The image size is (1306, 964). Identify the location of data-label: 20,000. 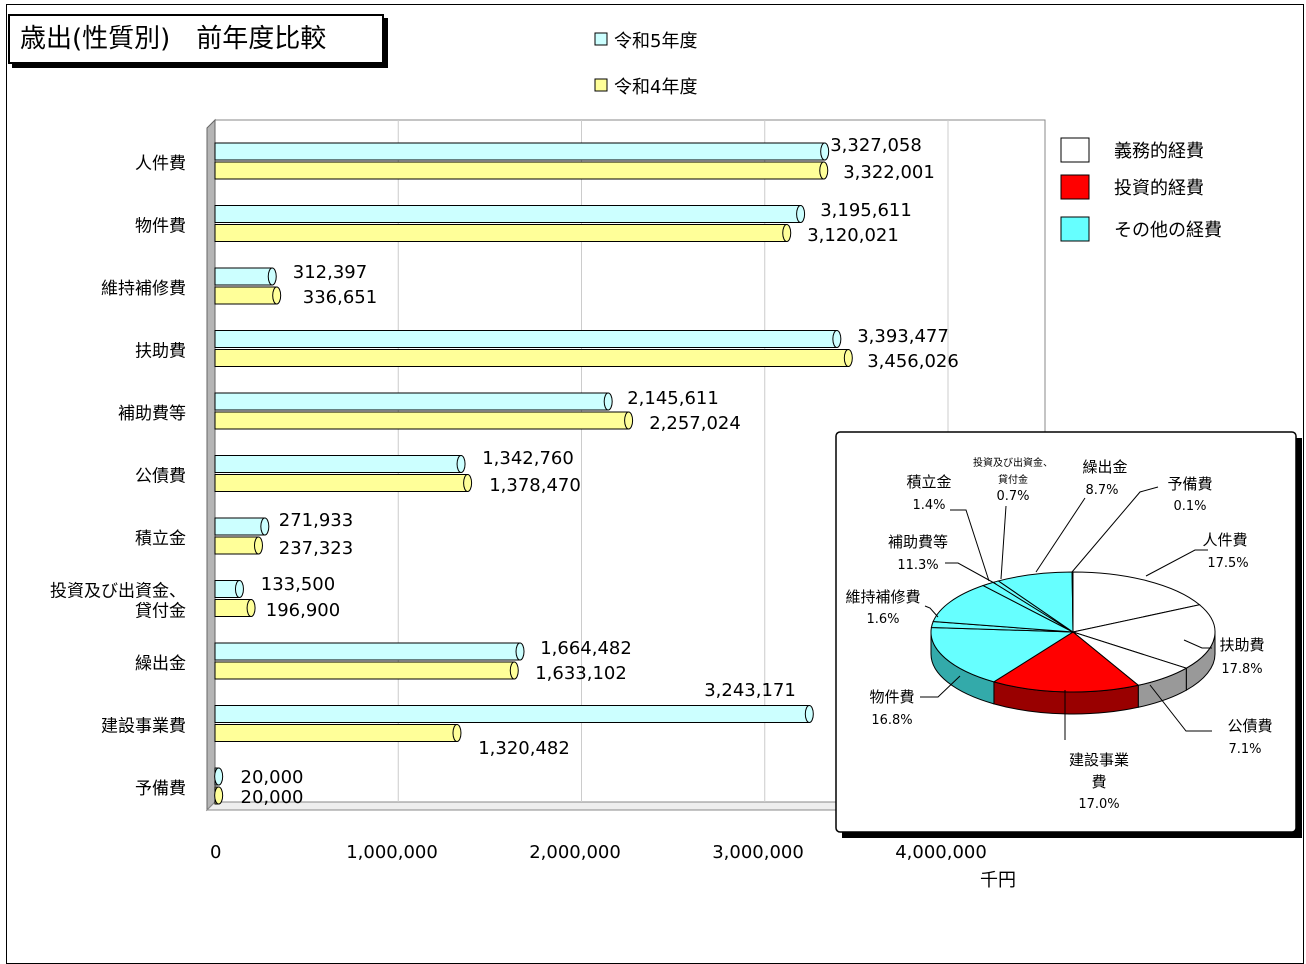
(272, 797).